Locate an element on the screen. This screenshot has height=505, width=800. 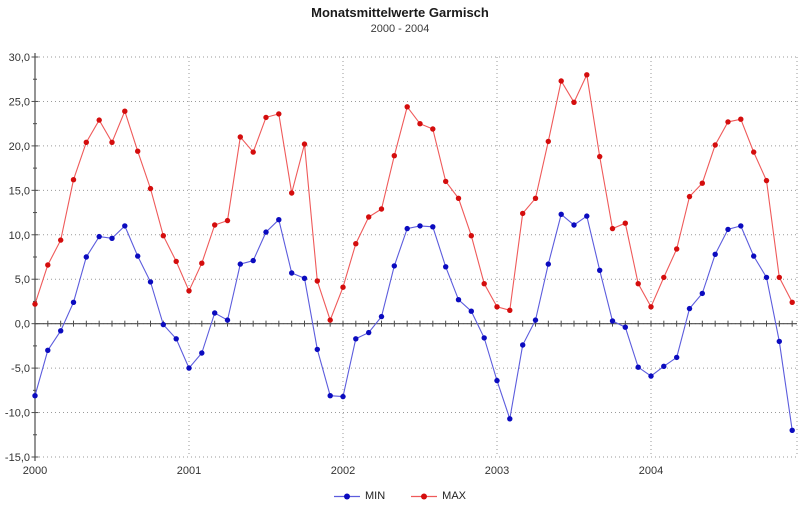
x-axis-tick-label: 2000 is located at coordinates (35, 471).